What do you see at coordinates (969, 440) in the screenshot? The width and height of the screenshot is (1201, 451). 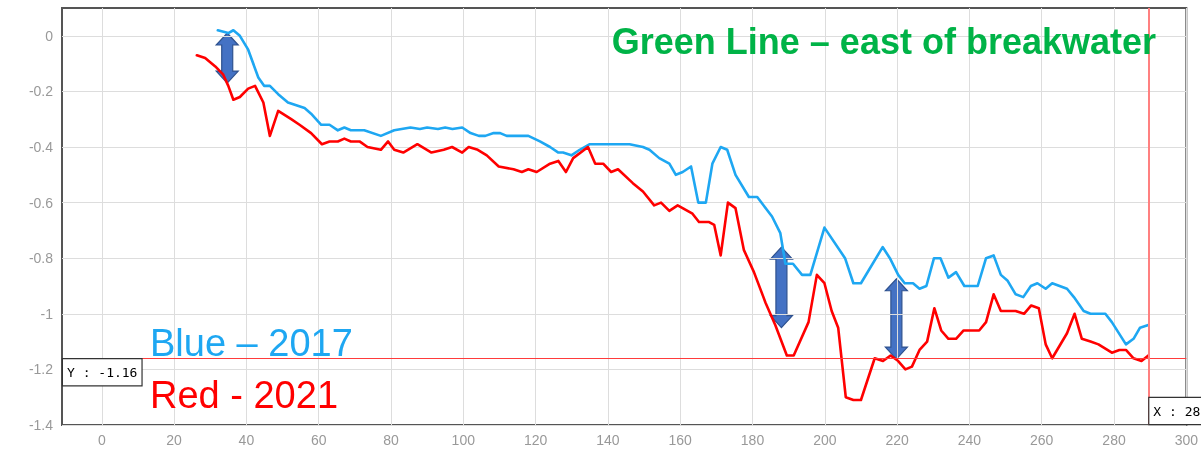 I see `x-tick-label: 240` at bounding box center [969, 440].